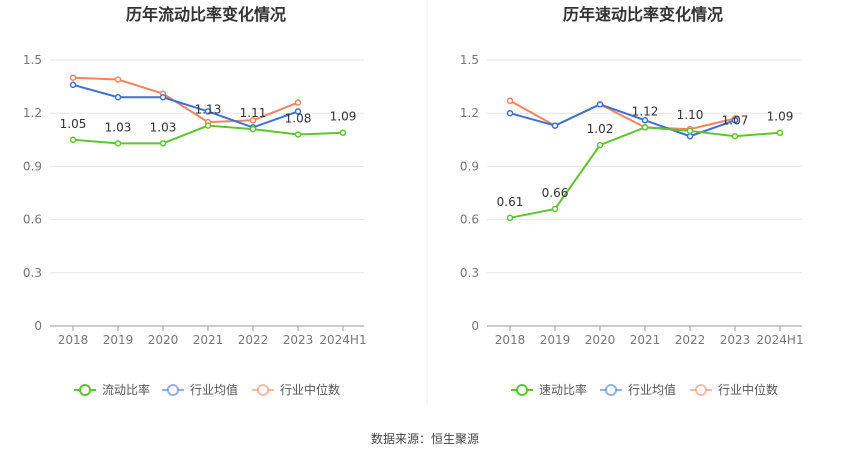 The image size is (850, 459). Describe the element at coordinates (206, 14) in the screenshot. I see `chart-title: 历年流动比率变化情况` at that location.